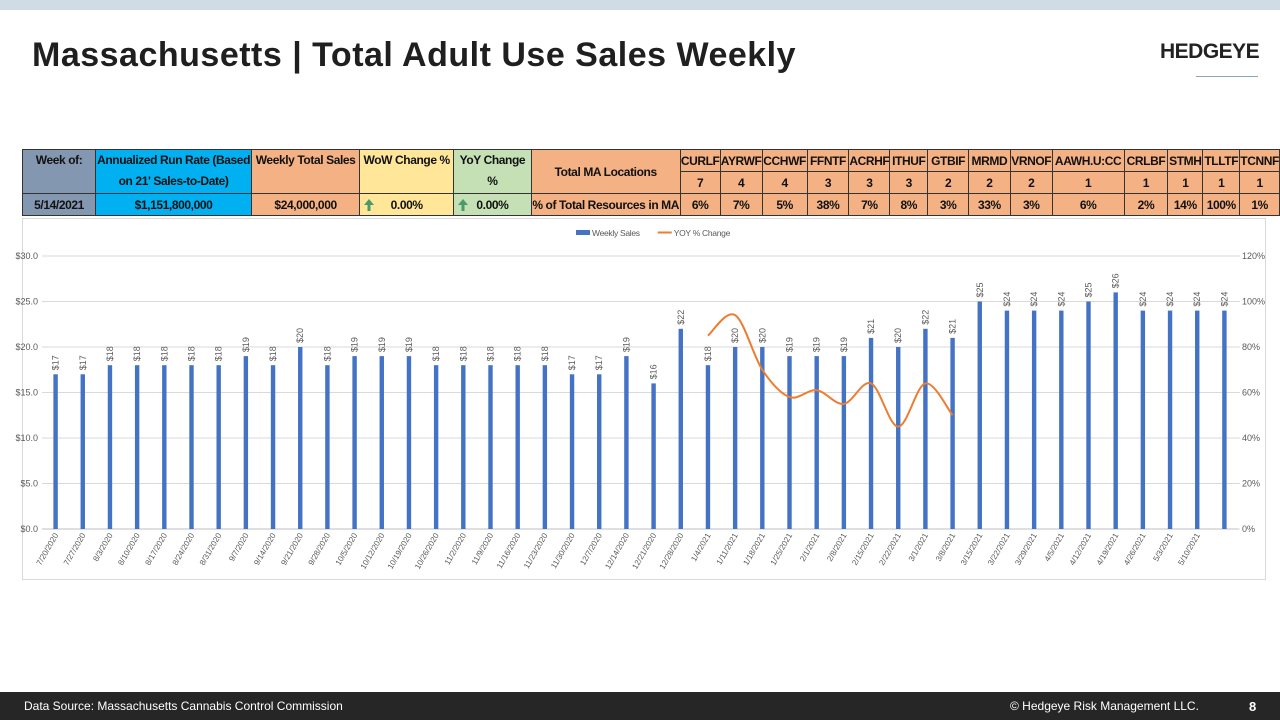 Image resolution: width=1280 pixels, height=720 pixels. I want to click on y2-tick-label: 60%, so click(1251, 393).